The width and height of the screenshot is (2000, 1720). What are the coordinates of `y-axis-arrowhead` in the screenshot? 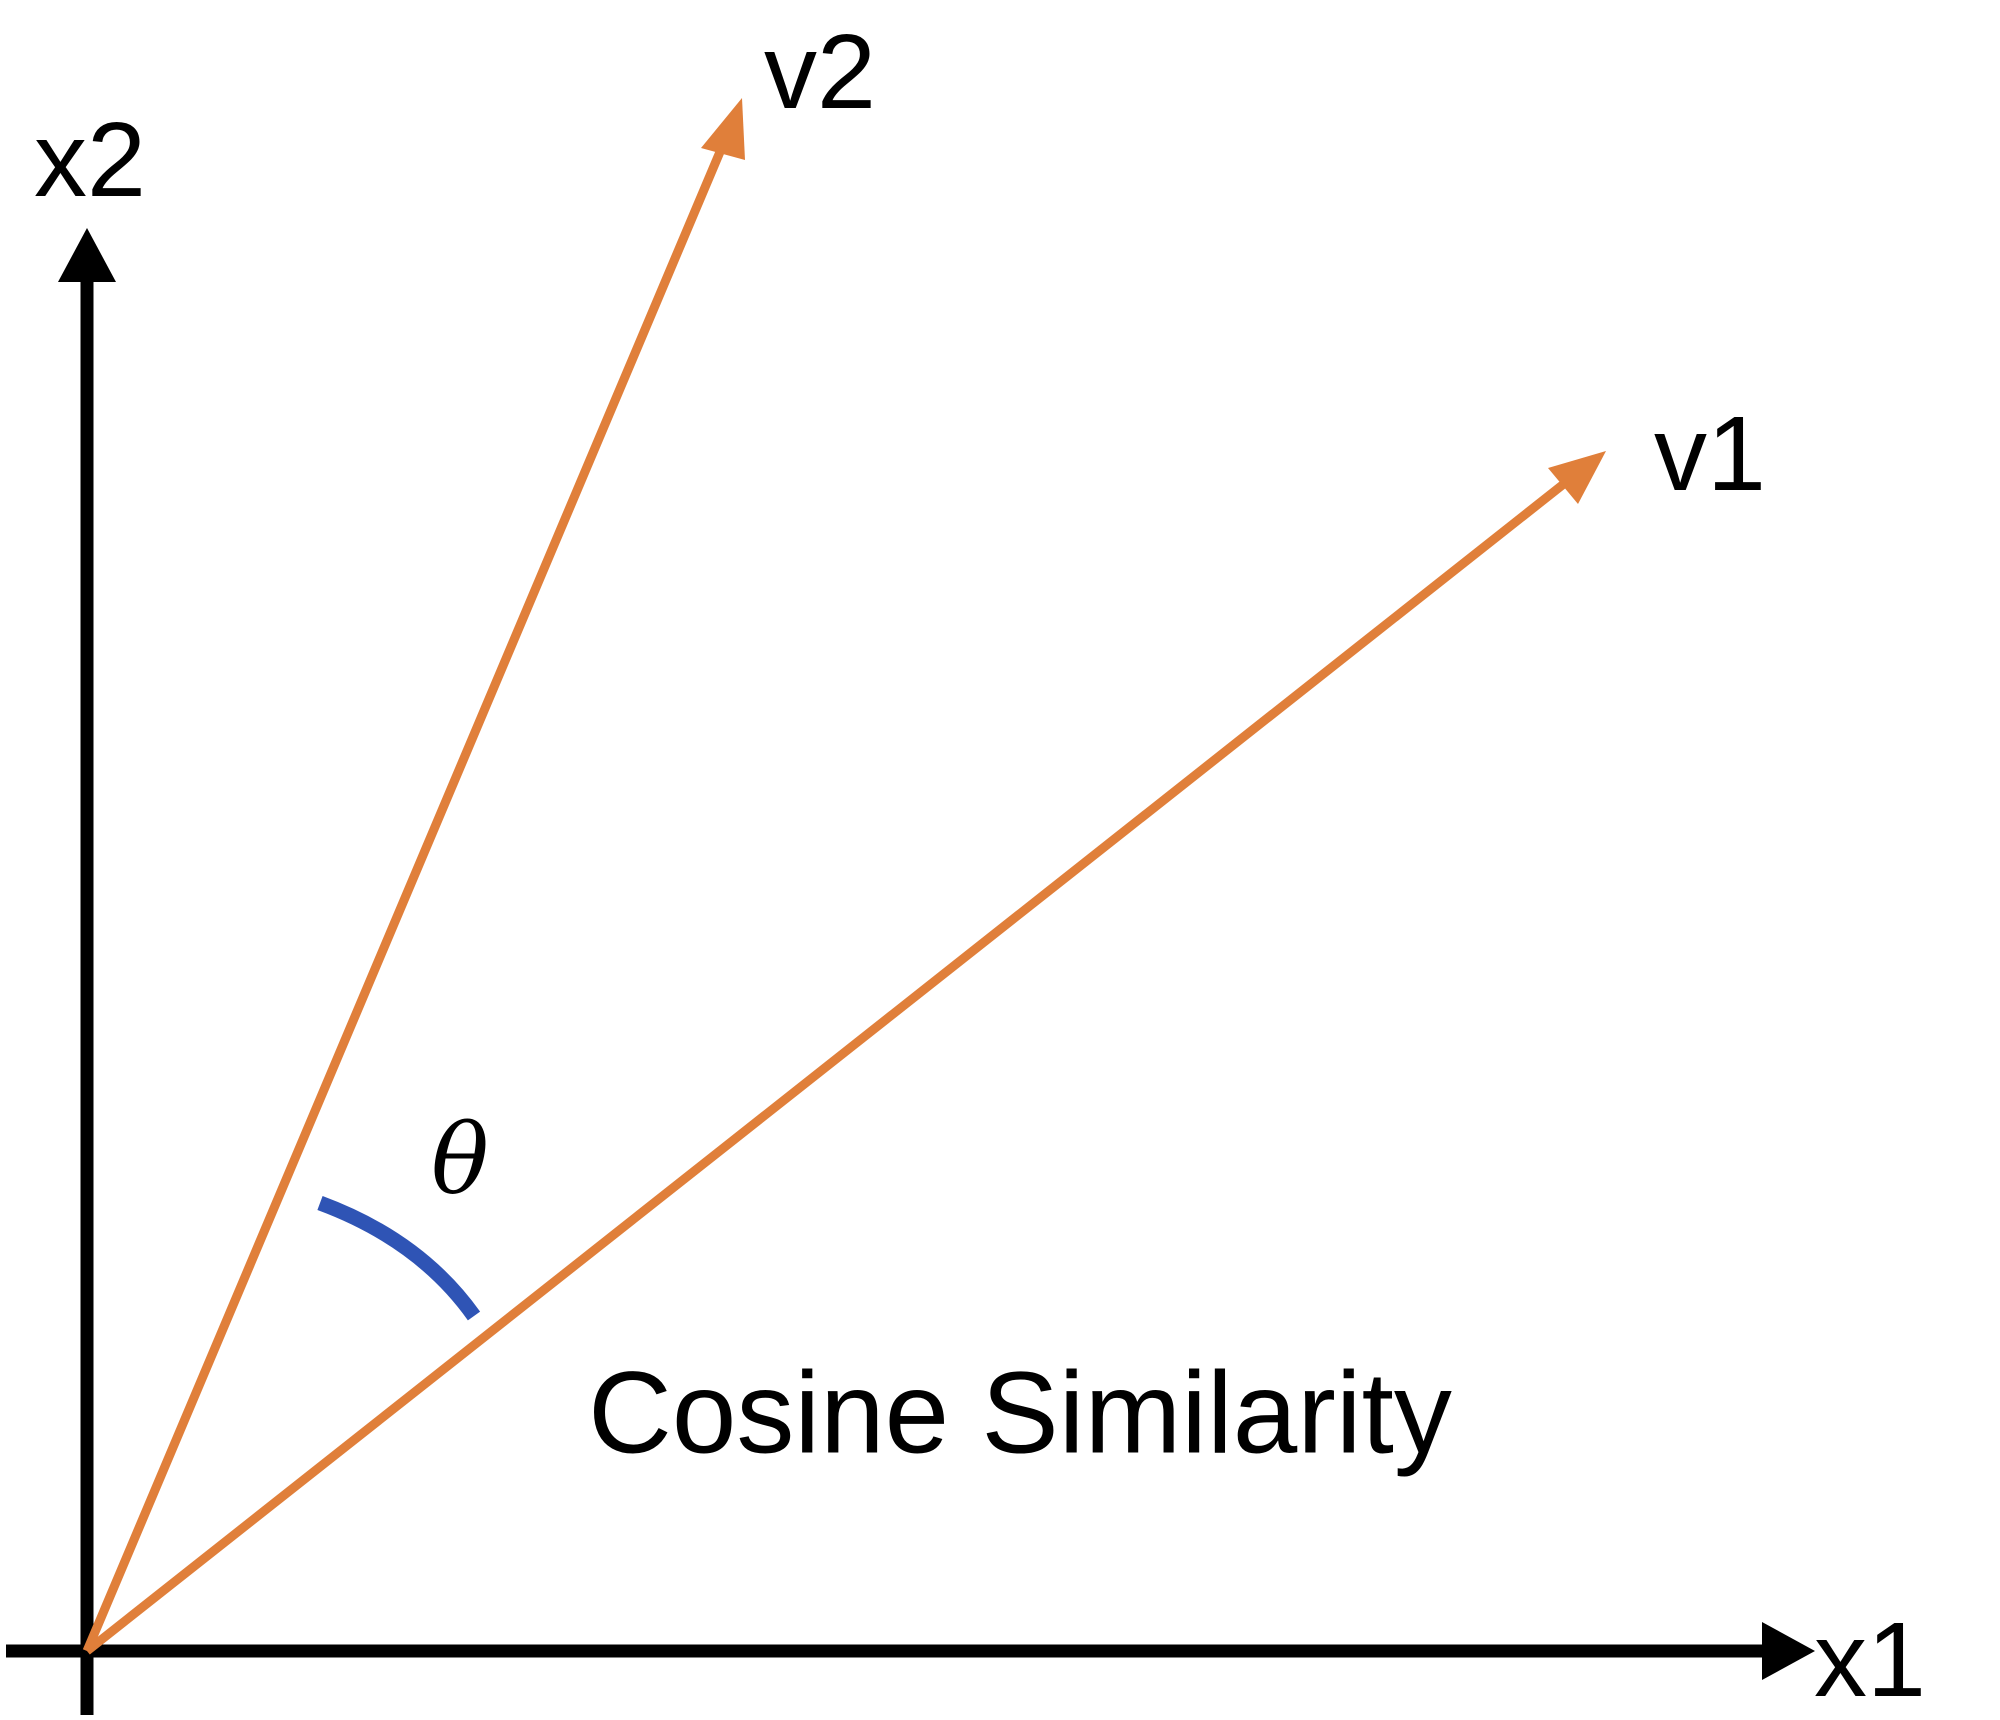 It's located at (87, 255).